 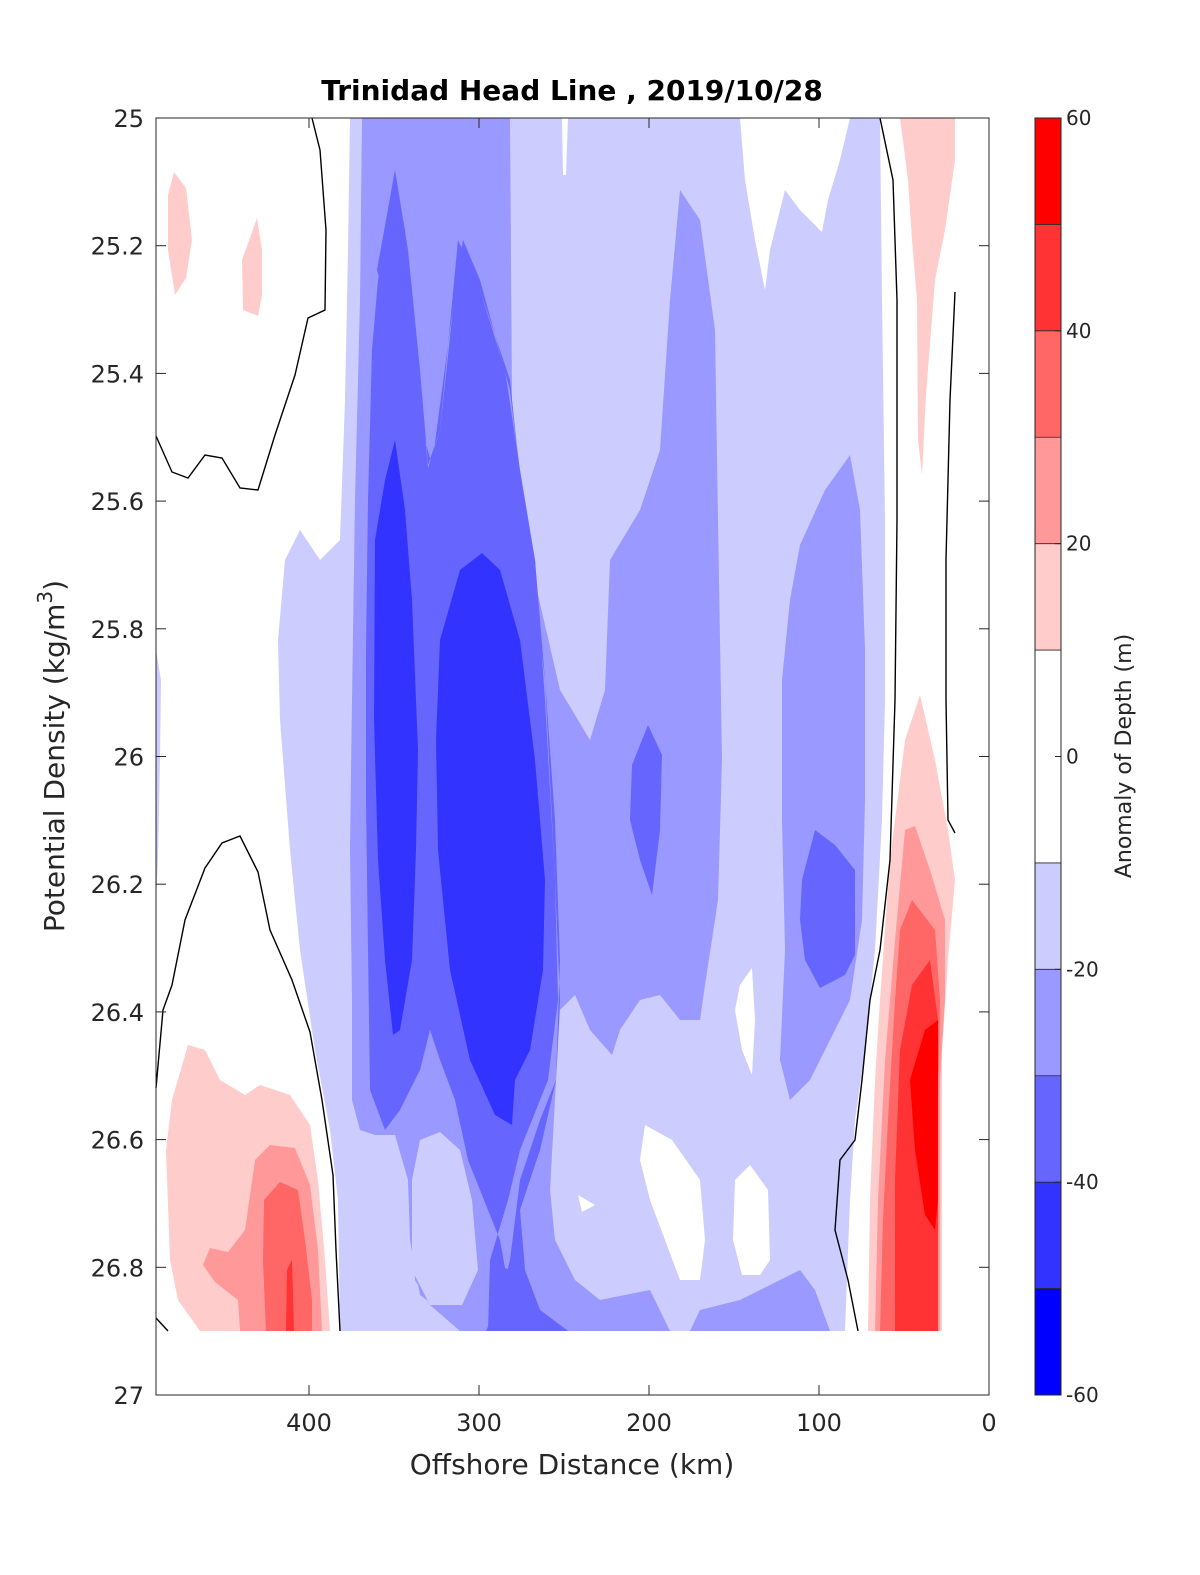 What do you see at coordinates (117, 885) in the screenshot?
I see `y-tick-label: 26.2` at bounding box center [117, 885].